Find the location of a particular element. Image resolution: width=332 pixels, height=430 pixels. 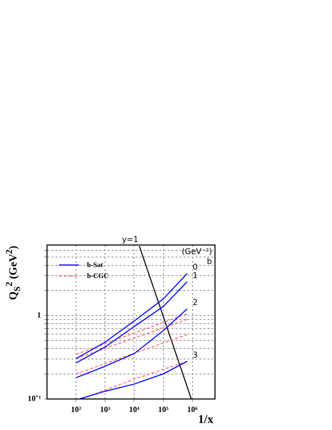

annotation: 3 is located at coordinates (195, 355).